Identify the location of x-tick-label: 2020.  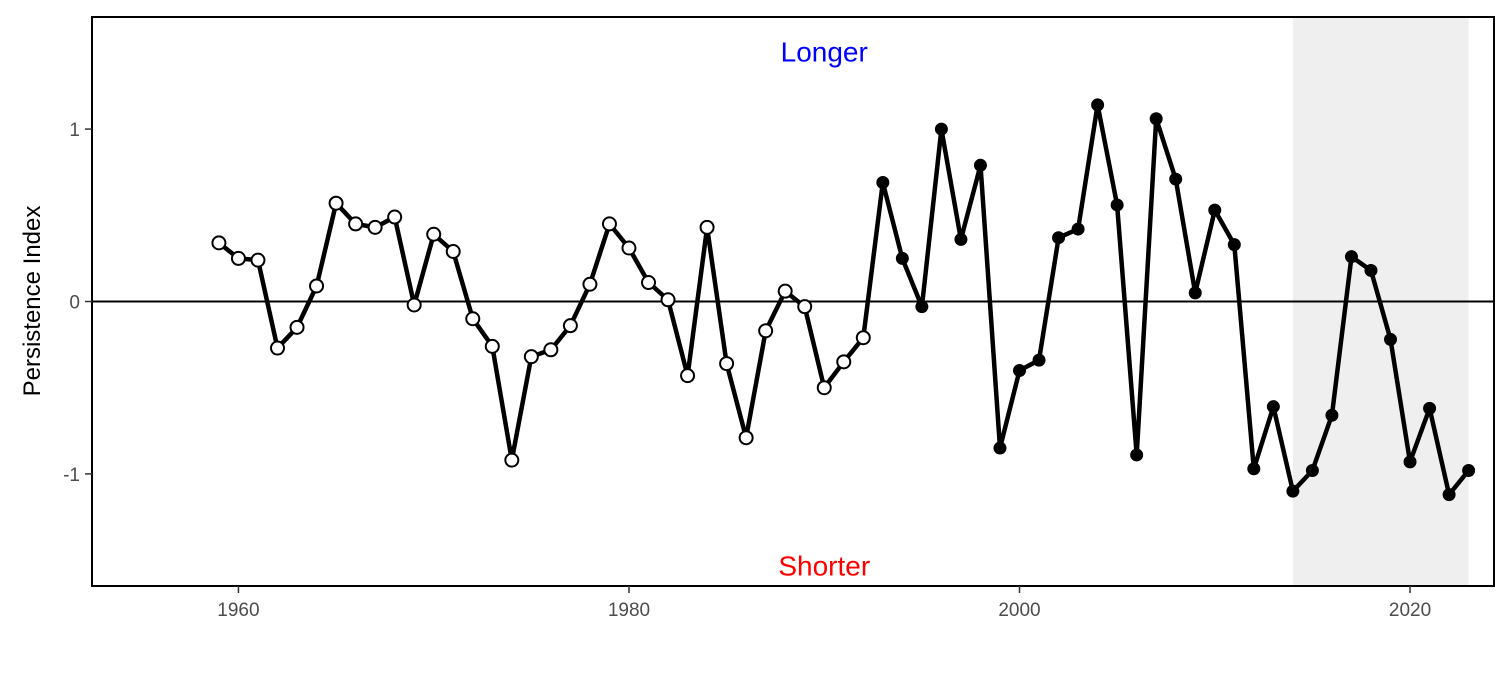
(1410, 610).